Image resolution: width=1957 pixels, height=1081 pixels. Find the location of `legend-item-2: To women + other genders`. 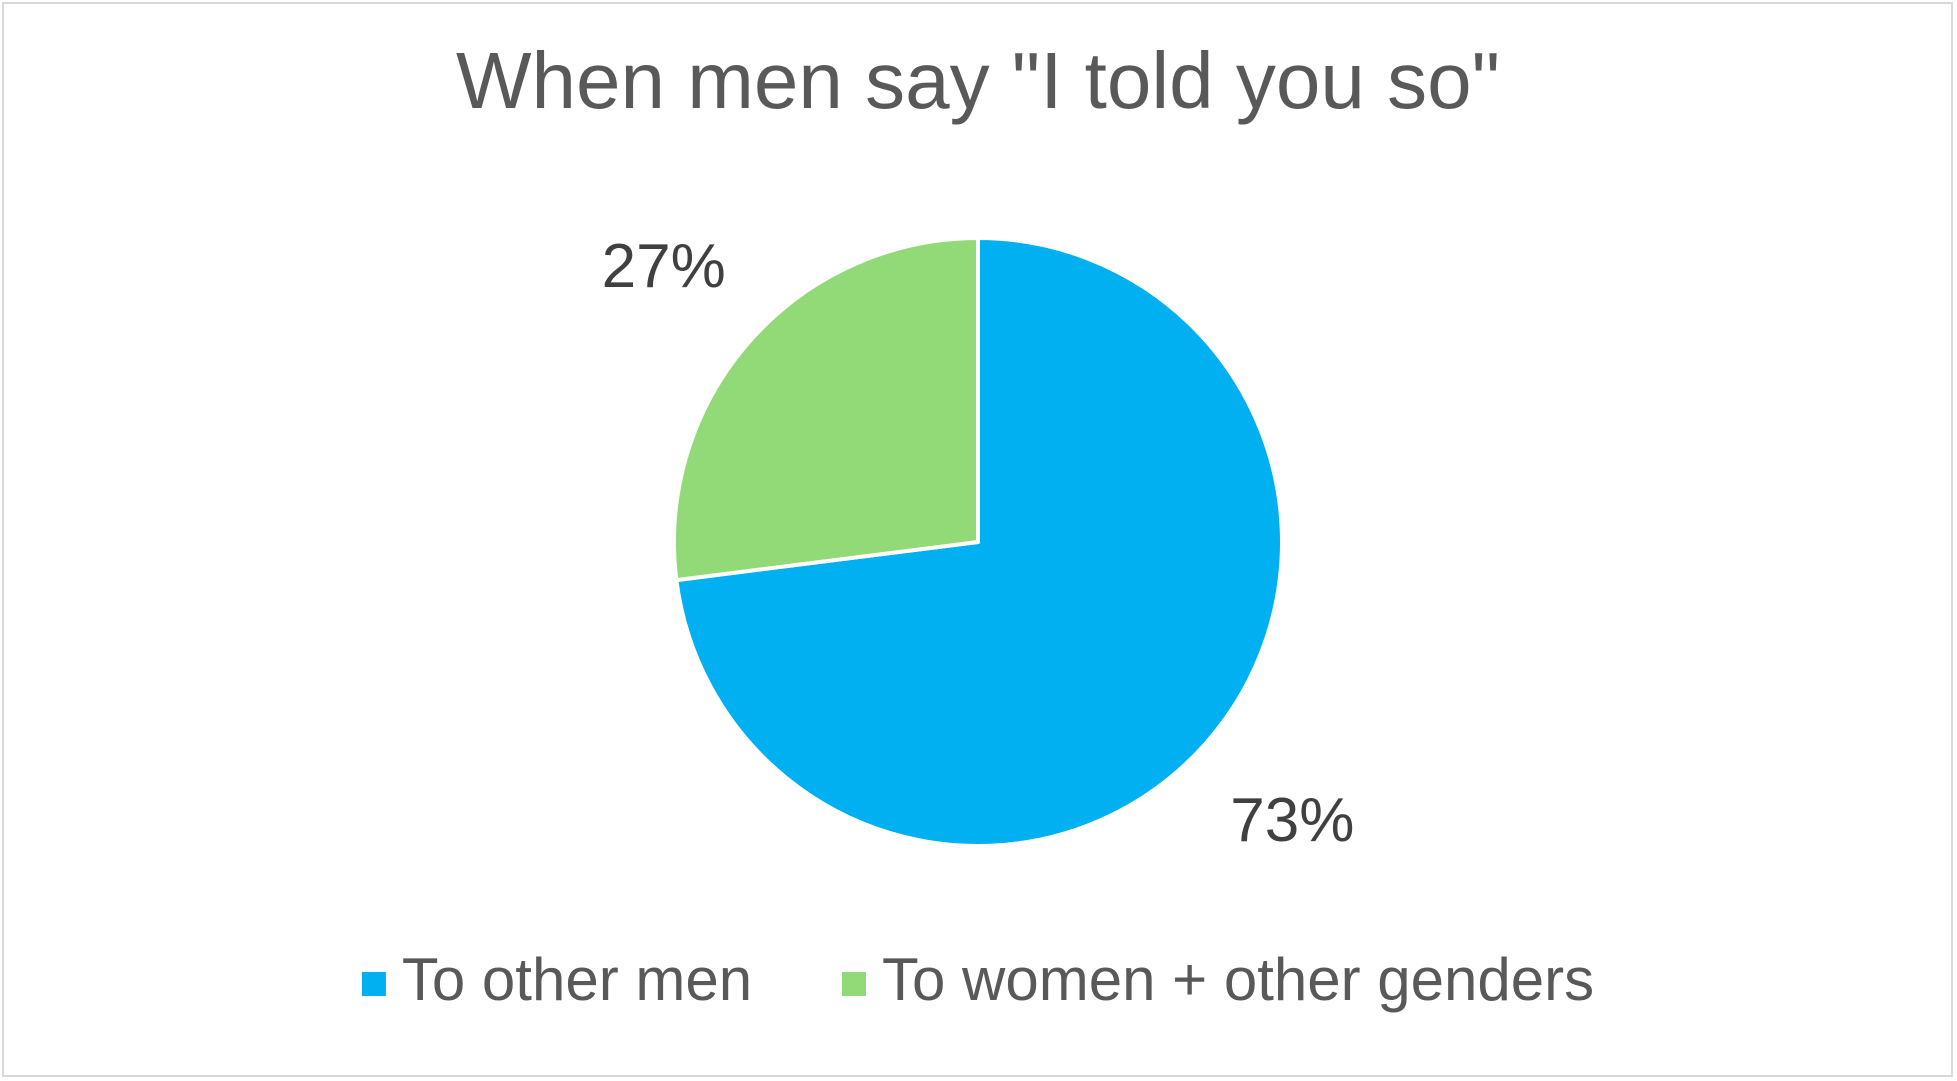

legend-item-2: To women + other genders is located at coordinates (1218, 979).